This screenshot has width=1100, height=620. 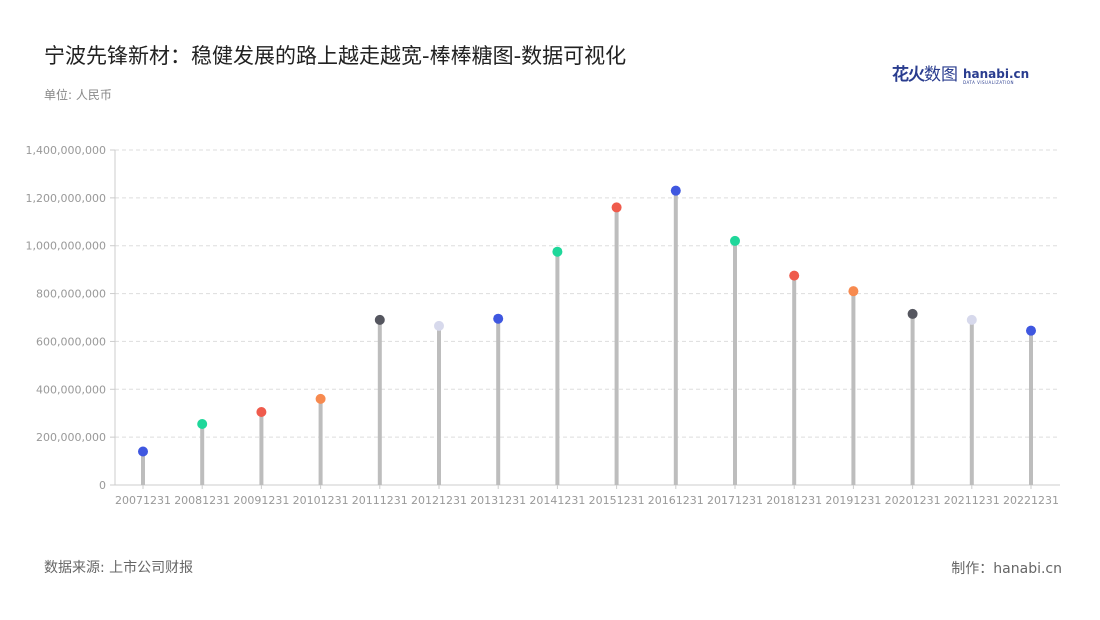 What do you see at coordinates (989, 82) in the screenshot?
I see `logo-tagline: DATA VISUALIZATION` at bounding box center [989, 82].